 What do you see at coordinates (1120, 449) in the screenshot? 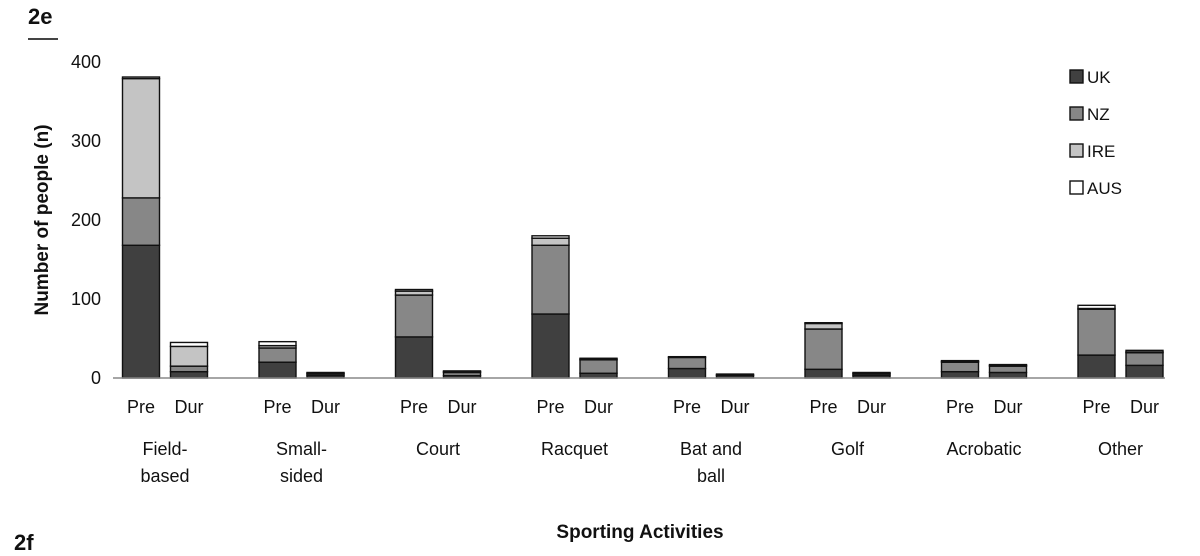
I see `category-label: Other` at bounding box center [1120, 449].